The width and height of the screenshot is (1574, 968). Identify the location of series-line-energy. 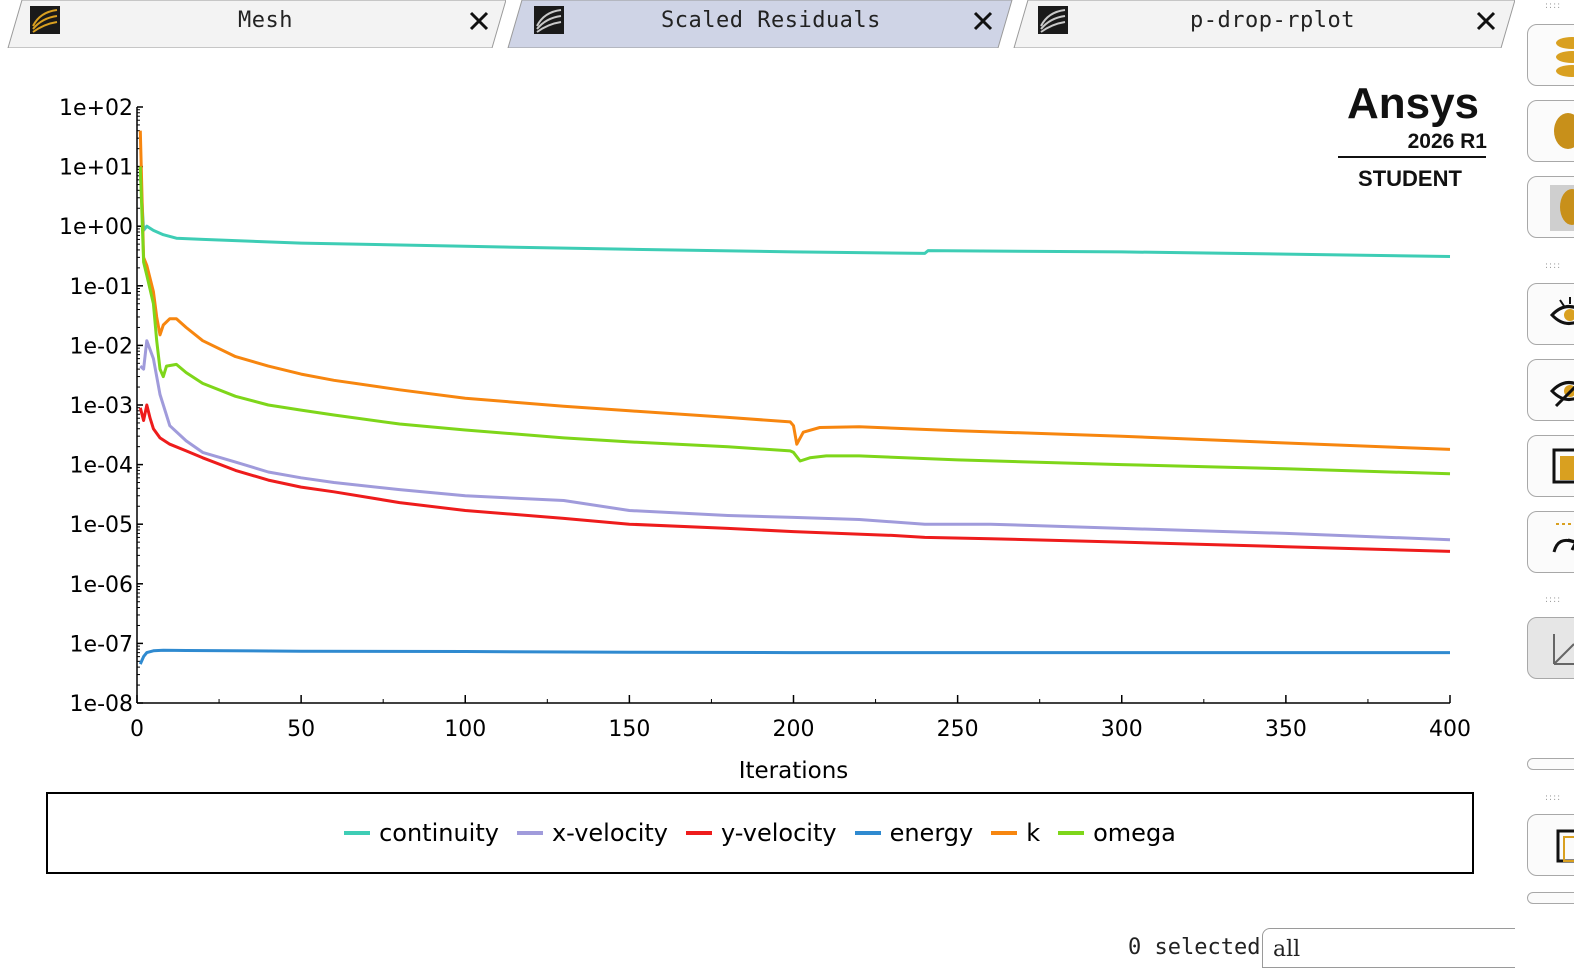
(794, 656).